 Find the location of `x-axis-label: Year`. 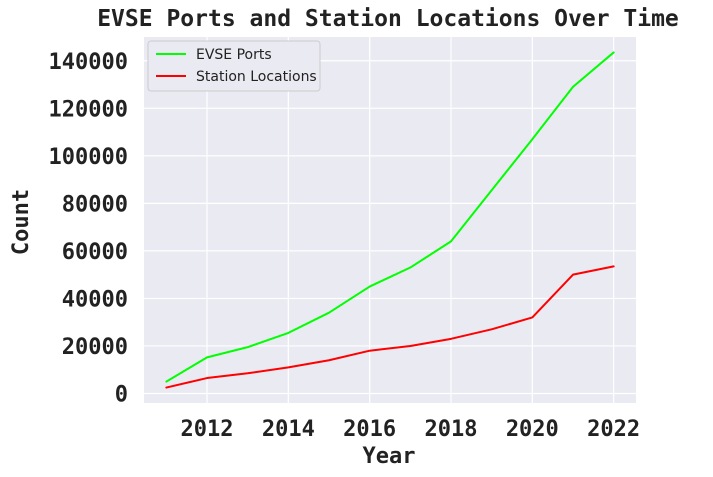

x-axis-label: Year is located at coordinates (389, 456).